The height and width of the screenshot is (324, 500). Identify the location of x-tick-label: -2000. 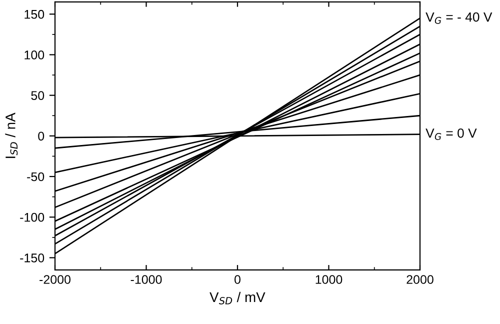
(55, 279).